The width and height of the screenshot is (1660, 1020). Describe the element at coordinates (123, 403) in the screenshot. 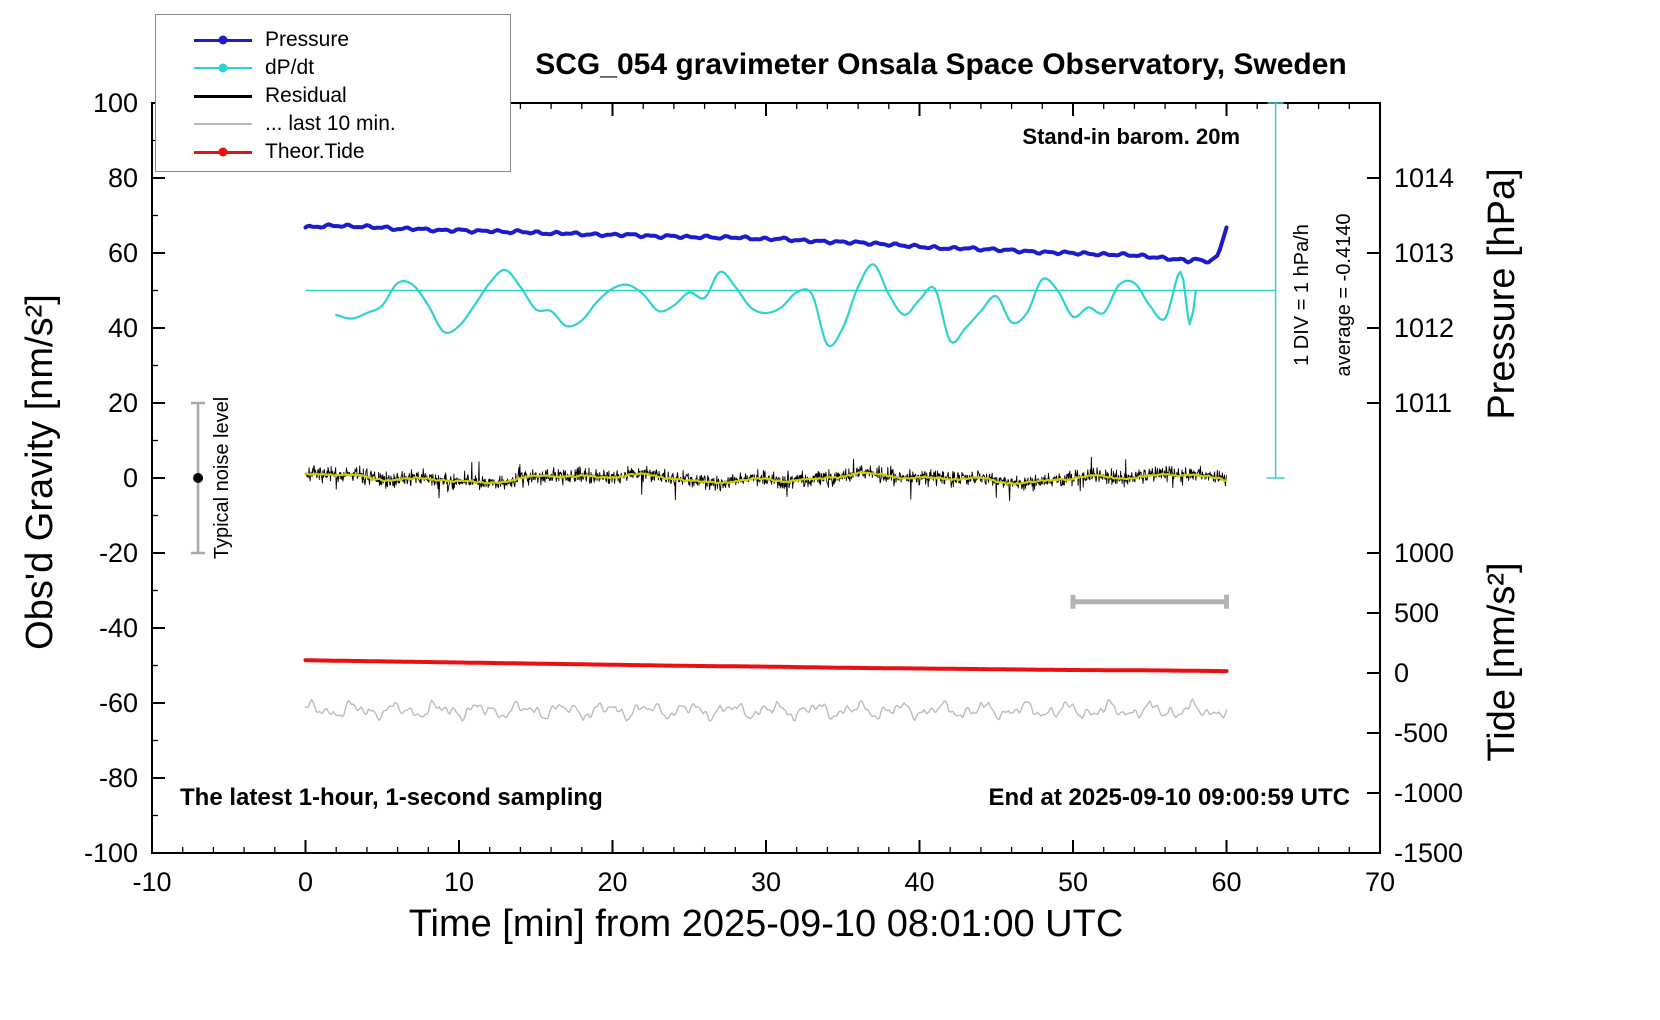

I see `y-tick-label: 20` at that location.